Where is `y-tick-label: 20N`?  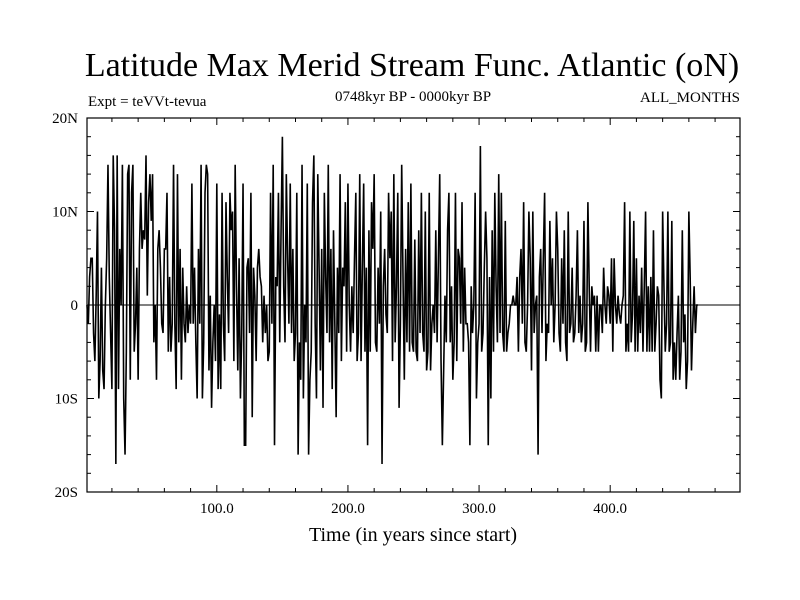
y-tick-label: 20N is located at coordinates (65, 119).